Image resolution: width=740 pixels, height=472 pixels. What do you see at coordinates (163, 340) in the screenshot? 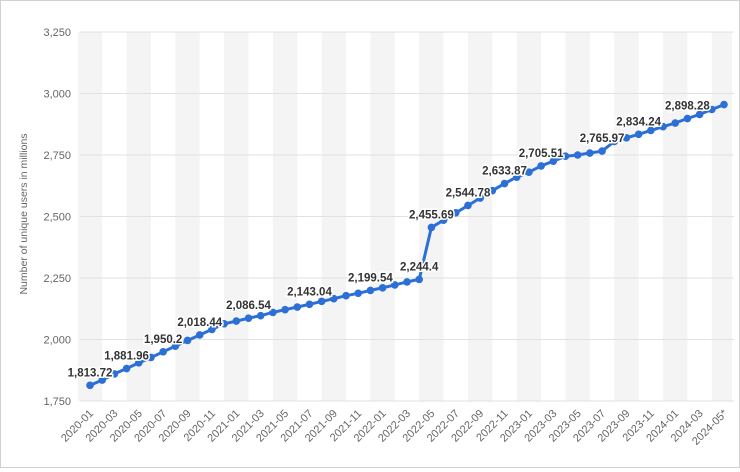
I see `data-label: 1,950.2` at bounding box center [163, 340].